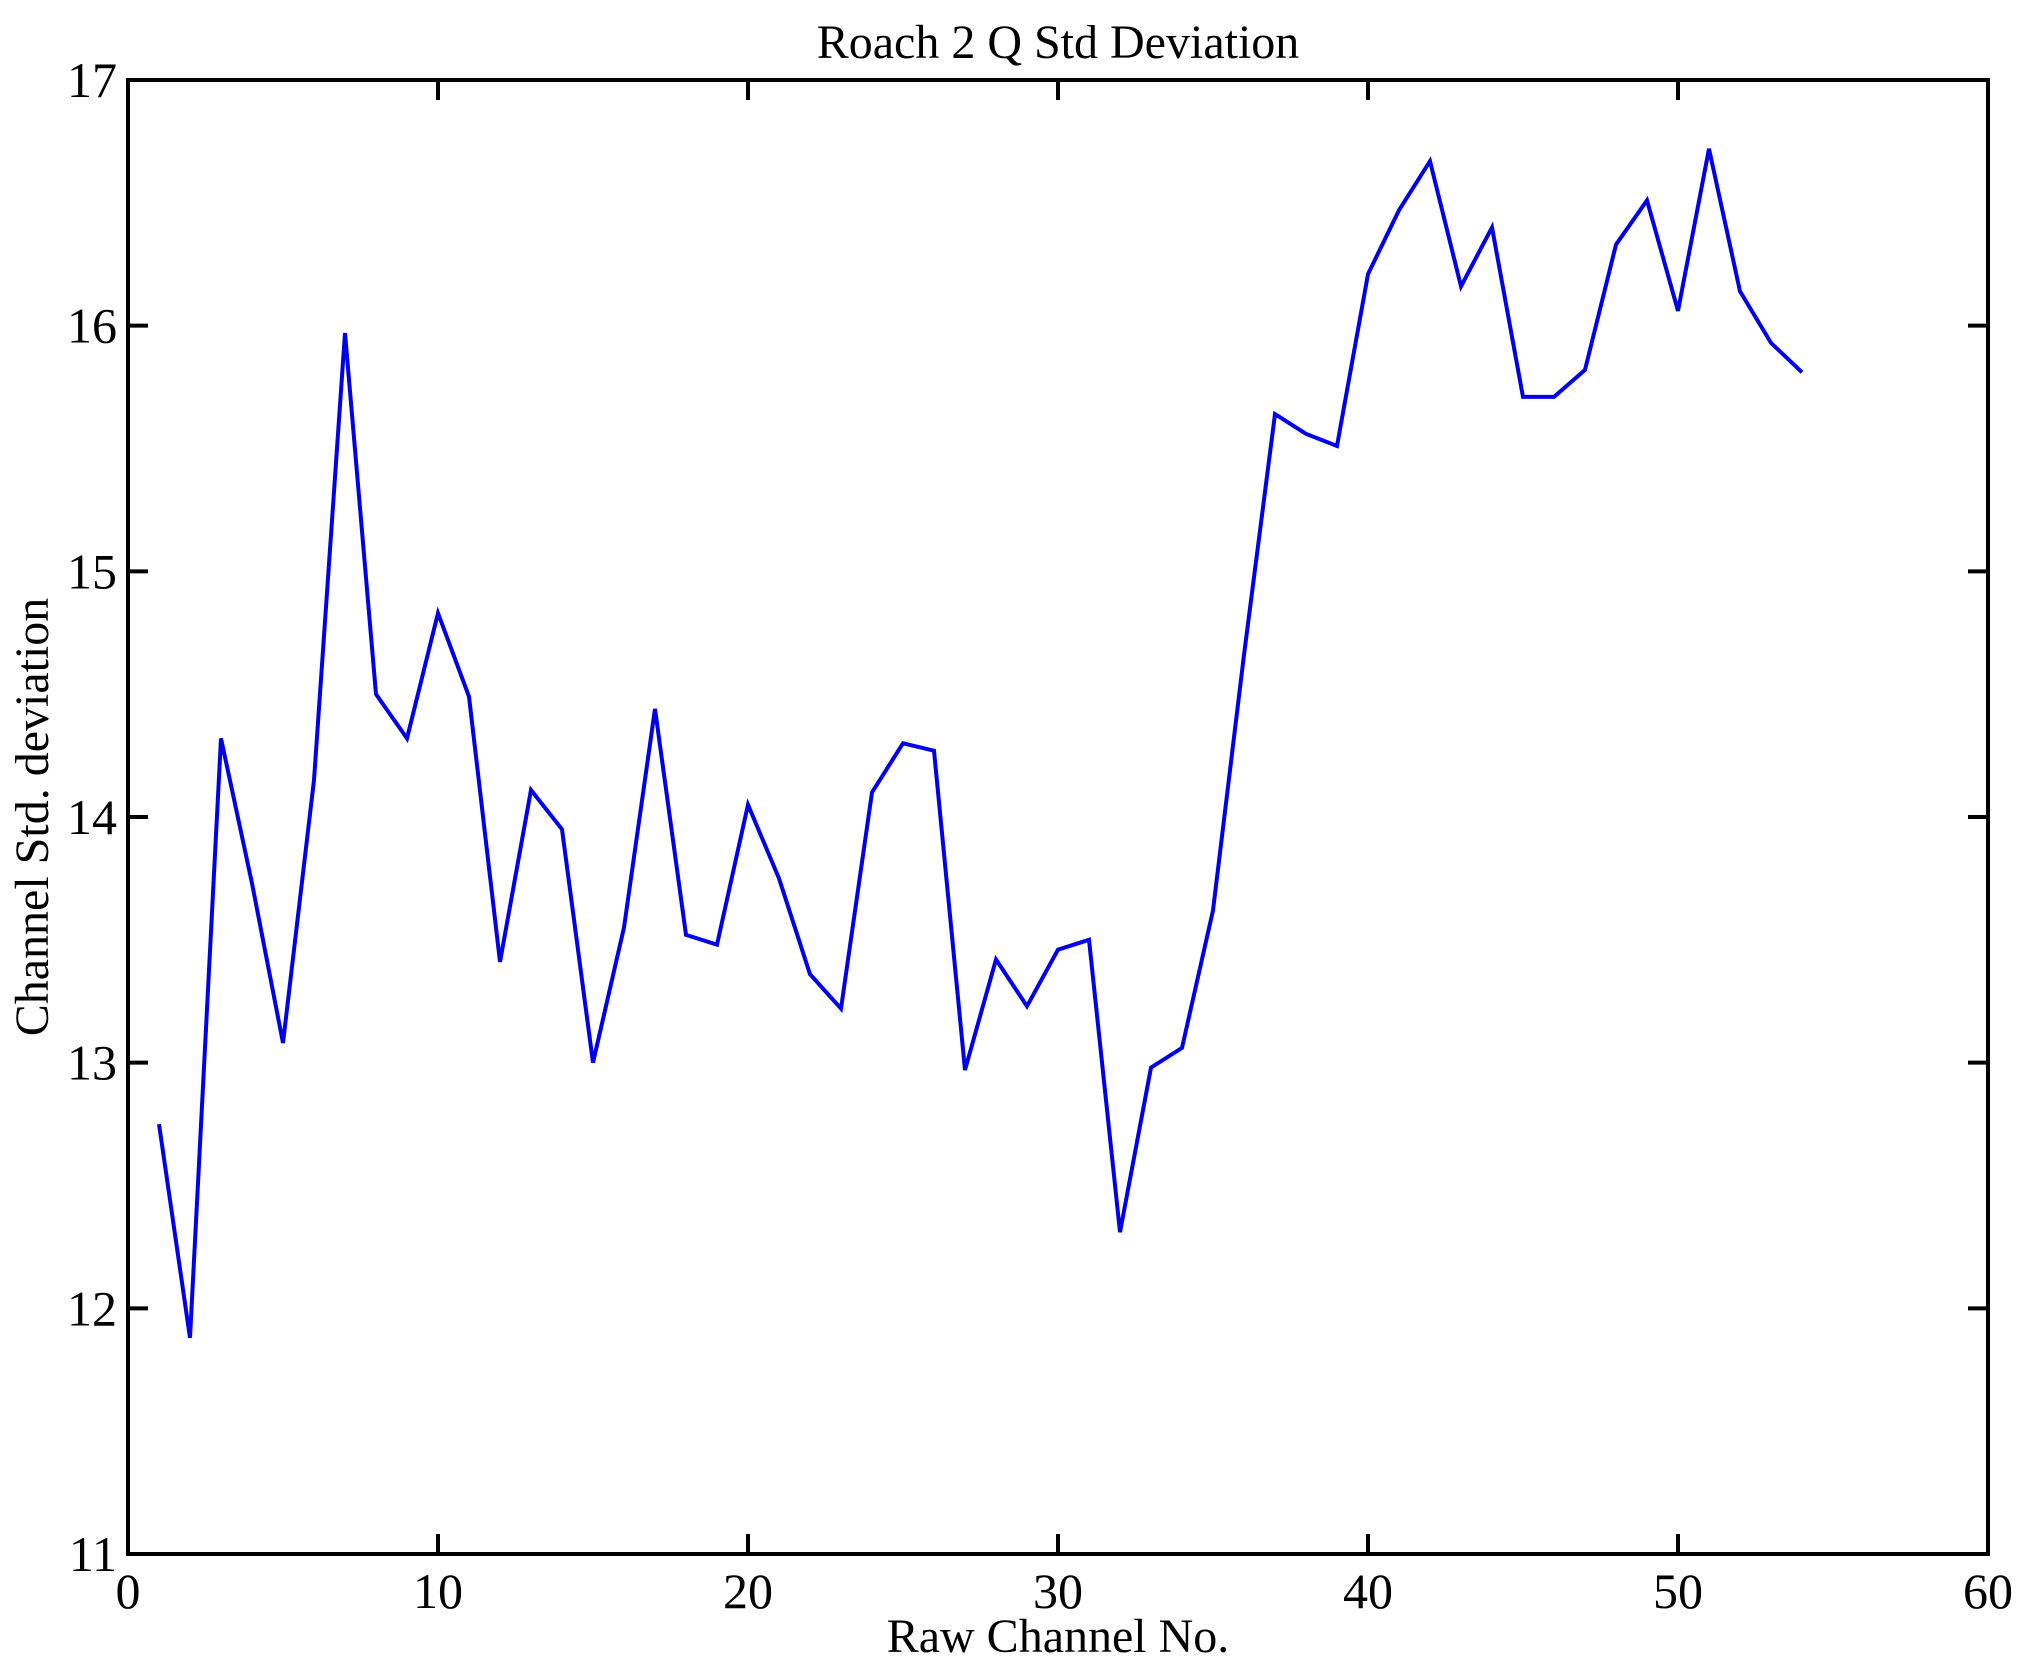 Image resolution: width=2025 pixels, height=1671 pixels. What do you see at coordinates (32, 817) in the screenshot?
I see `y-axis-label: Channel Std. deviation` at bounding box center [32, 817].